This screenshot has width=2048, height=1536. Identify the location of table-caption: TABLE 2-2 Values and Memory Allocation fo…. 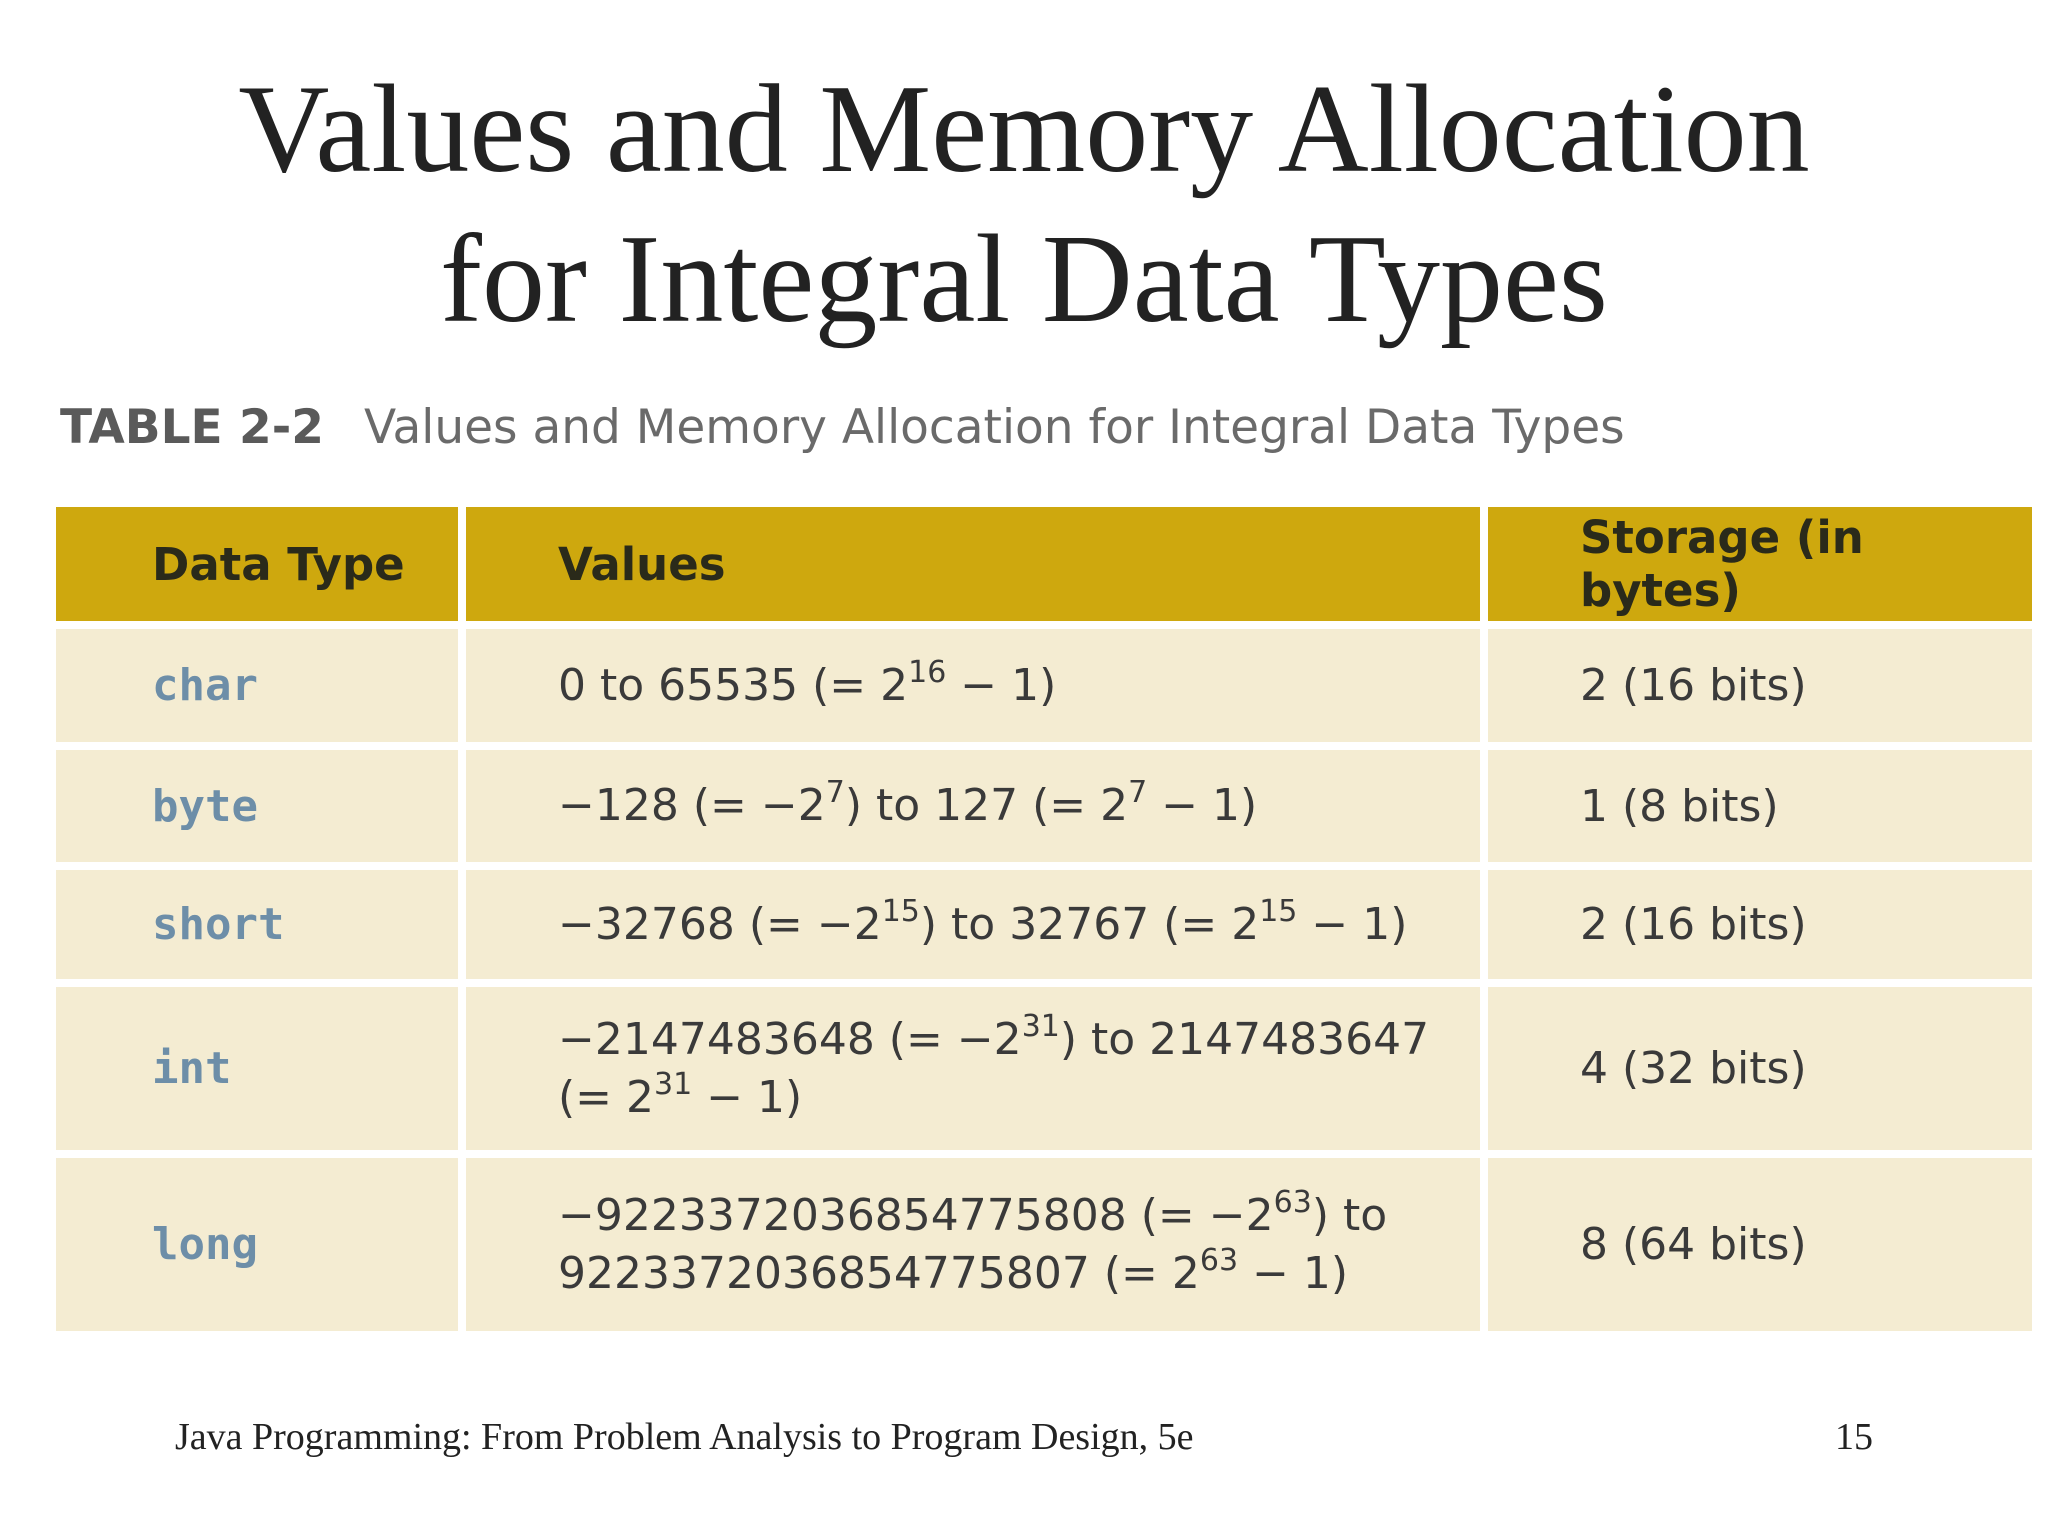
(842, 427).